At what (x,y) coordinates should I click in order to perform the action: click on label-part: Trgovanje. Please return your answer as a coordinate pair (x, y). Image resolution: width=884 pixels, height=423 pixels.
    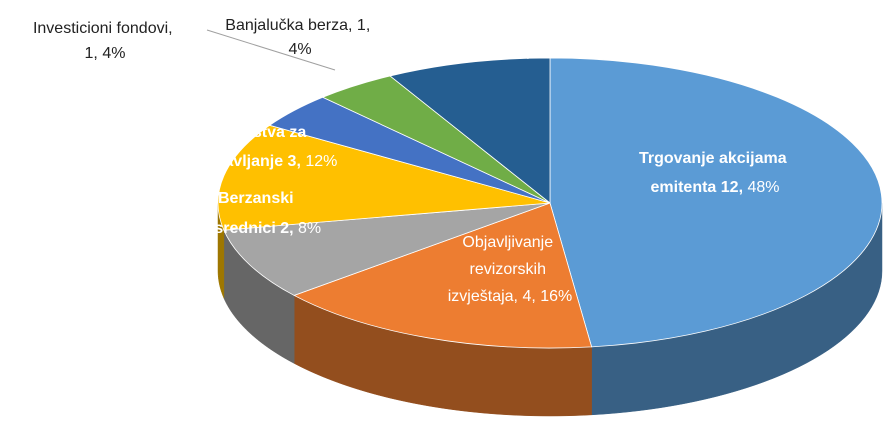
    Looking at the image, I should click on (679, 158).